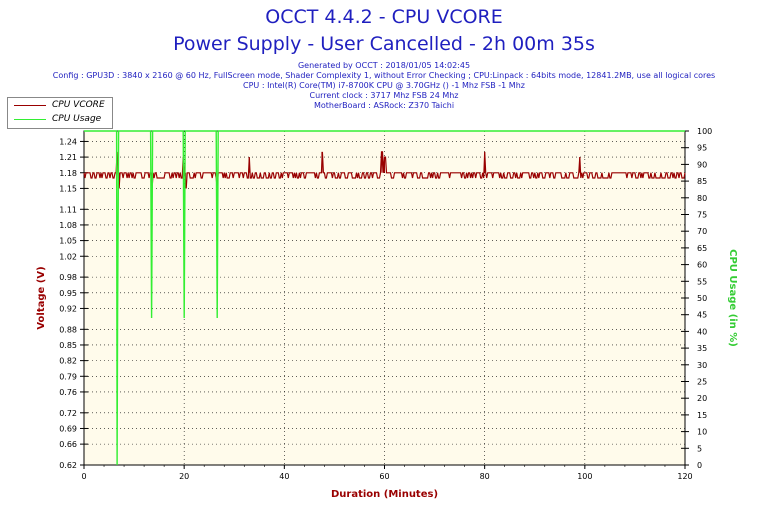 Image resolution: width=768 pixels, height=512 pixels. I want to click on y-left-tick-label: 0.62, so click(68, 465).